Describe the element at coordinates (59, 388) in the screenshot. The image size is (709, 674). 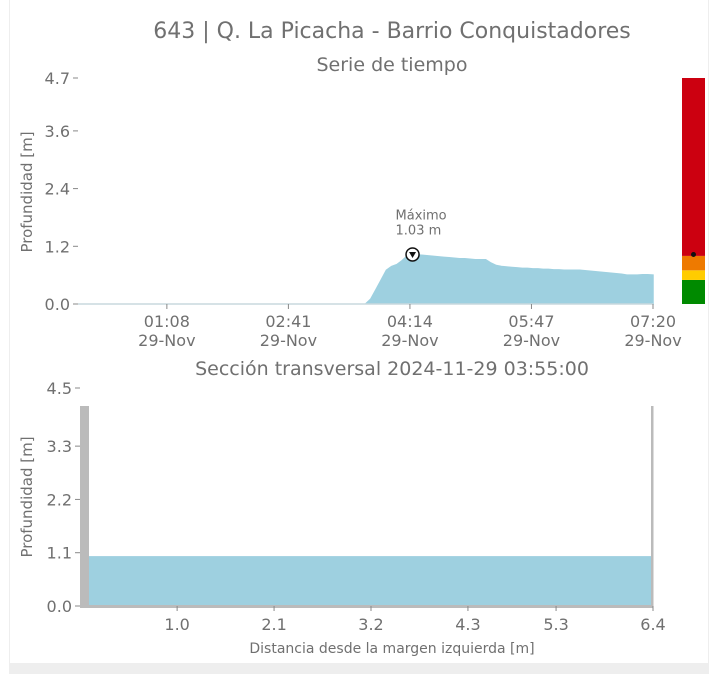
I see `cross-section-y-tick-label: 4.5` at that location.